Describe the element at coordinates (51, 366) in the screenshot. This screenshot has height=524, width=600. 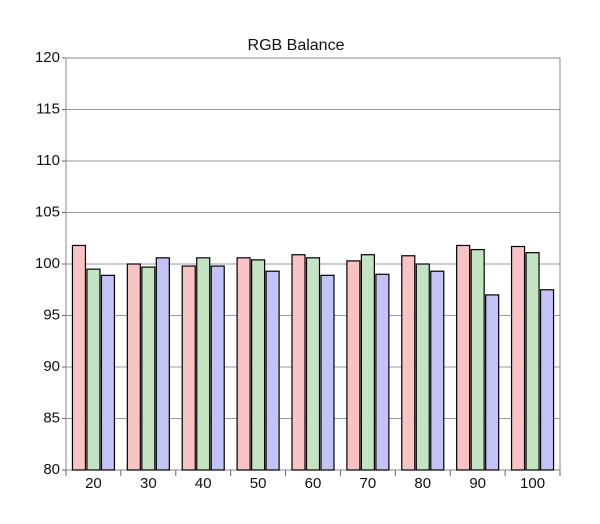
I see `y-tick-label: 90` at that location.